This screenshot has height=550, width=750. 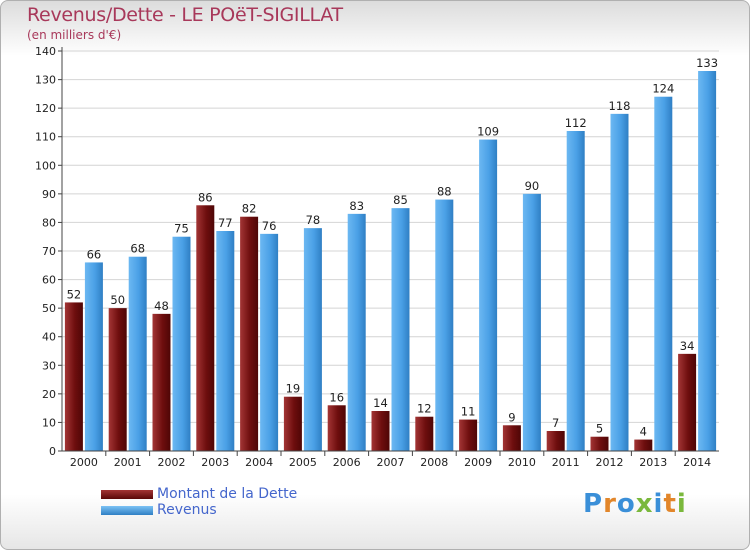 I want to click on chart-title: Revenus/Dette - LE POëT-SIGILLAT, so click(x=185, y=15).